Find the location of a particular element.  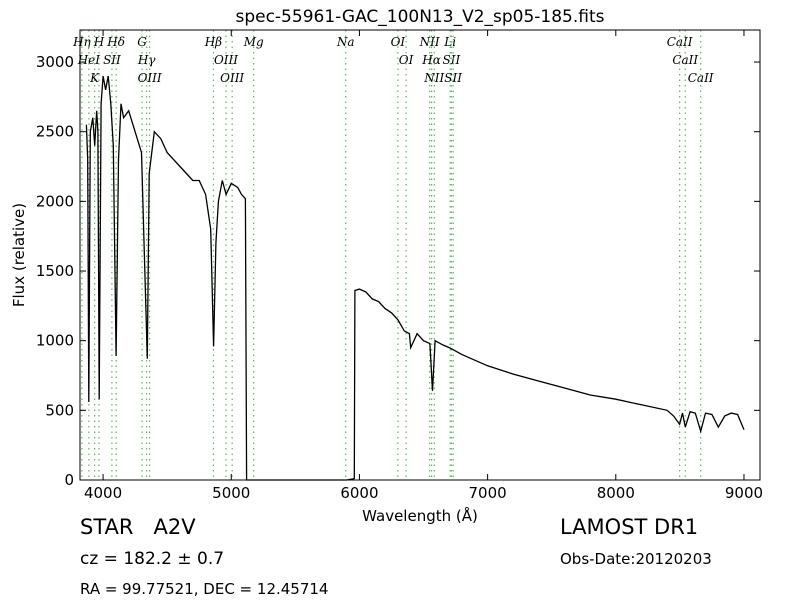

spectral-line-label: Li is located at coordinates (449, 42).